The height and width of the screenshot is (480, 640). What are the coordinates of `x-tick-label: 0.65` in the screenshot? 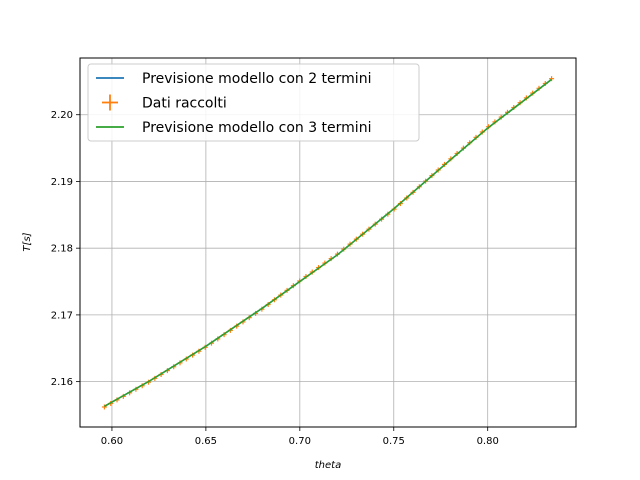 It's located at (206, 441).